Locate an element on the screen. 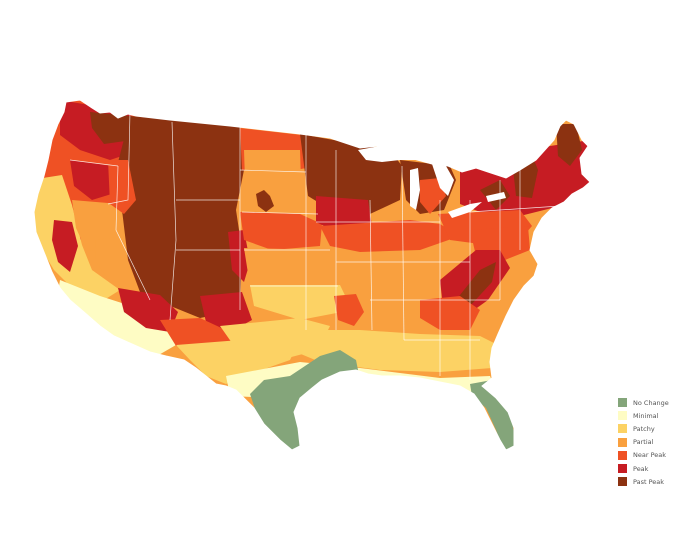 The height and width of the screenshot is (560, 700). region-florida-no-change is located at coordinates (493, 415).